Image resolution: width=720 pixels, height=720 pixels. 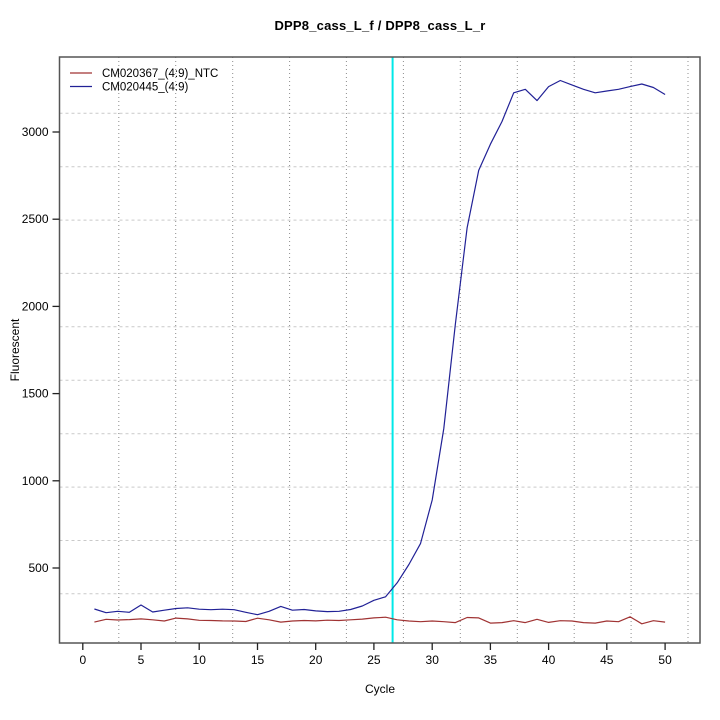 I want to click on legend-label: CM020367_(4:9)_NTC, so click(x=160, y=74).